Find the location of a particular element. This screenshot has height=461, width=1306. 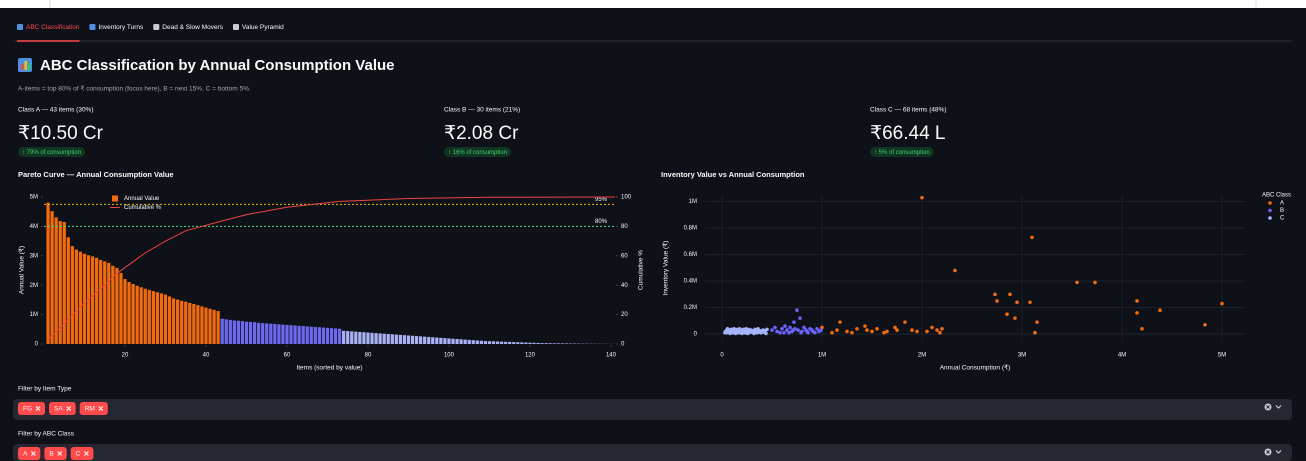

x-tick-label: 5M is located at coordinates (1222, 356).